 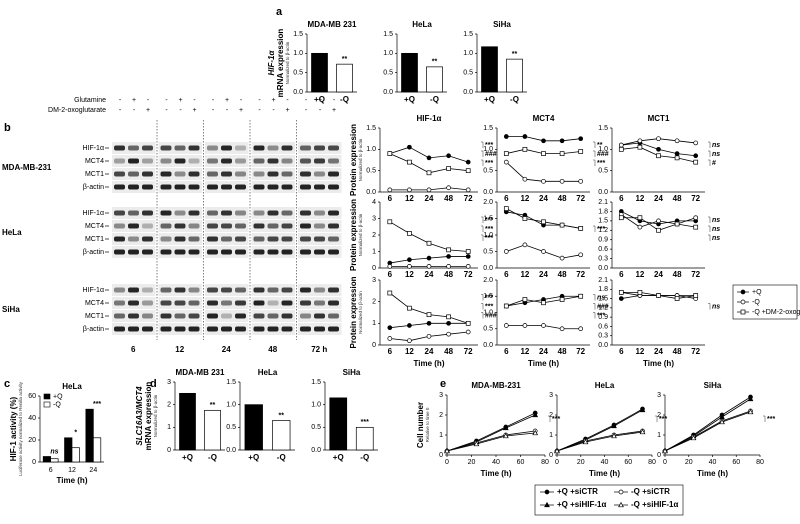 I want to click on x-tick-label: +Q, so click(x=409, y=99).